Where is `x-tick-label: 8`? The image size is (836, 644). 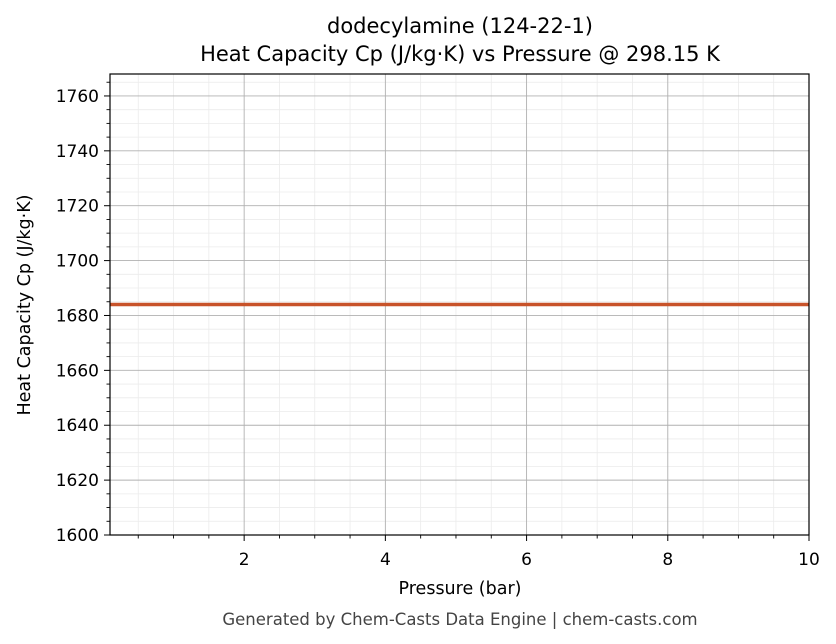
x-tick-label: 8 is located at coordinates (667, 560).